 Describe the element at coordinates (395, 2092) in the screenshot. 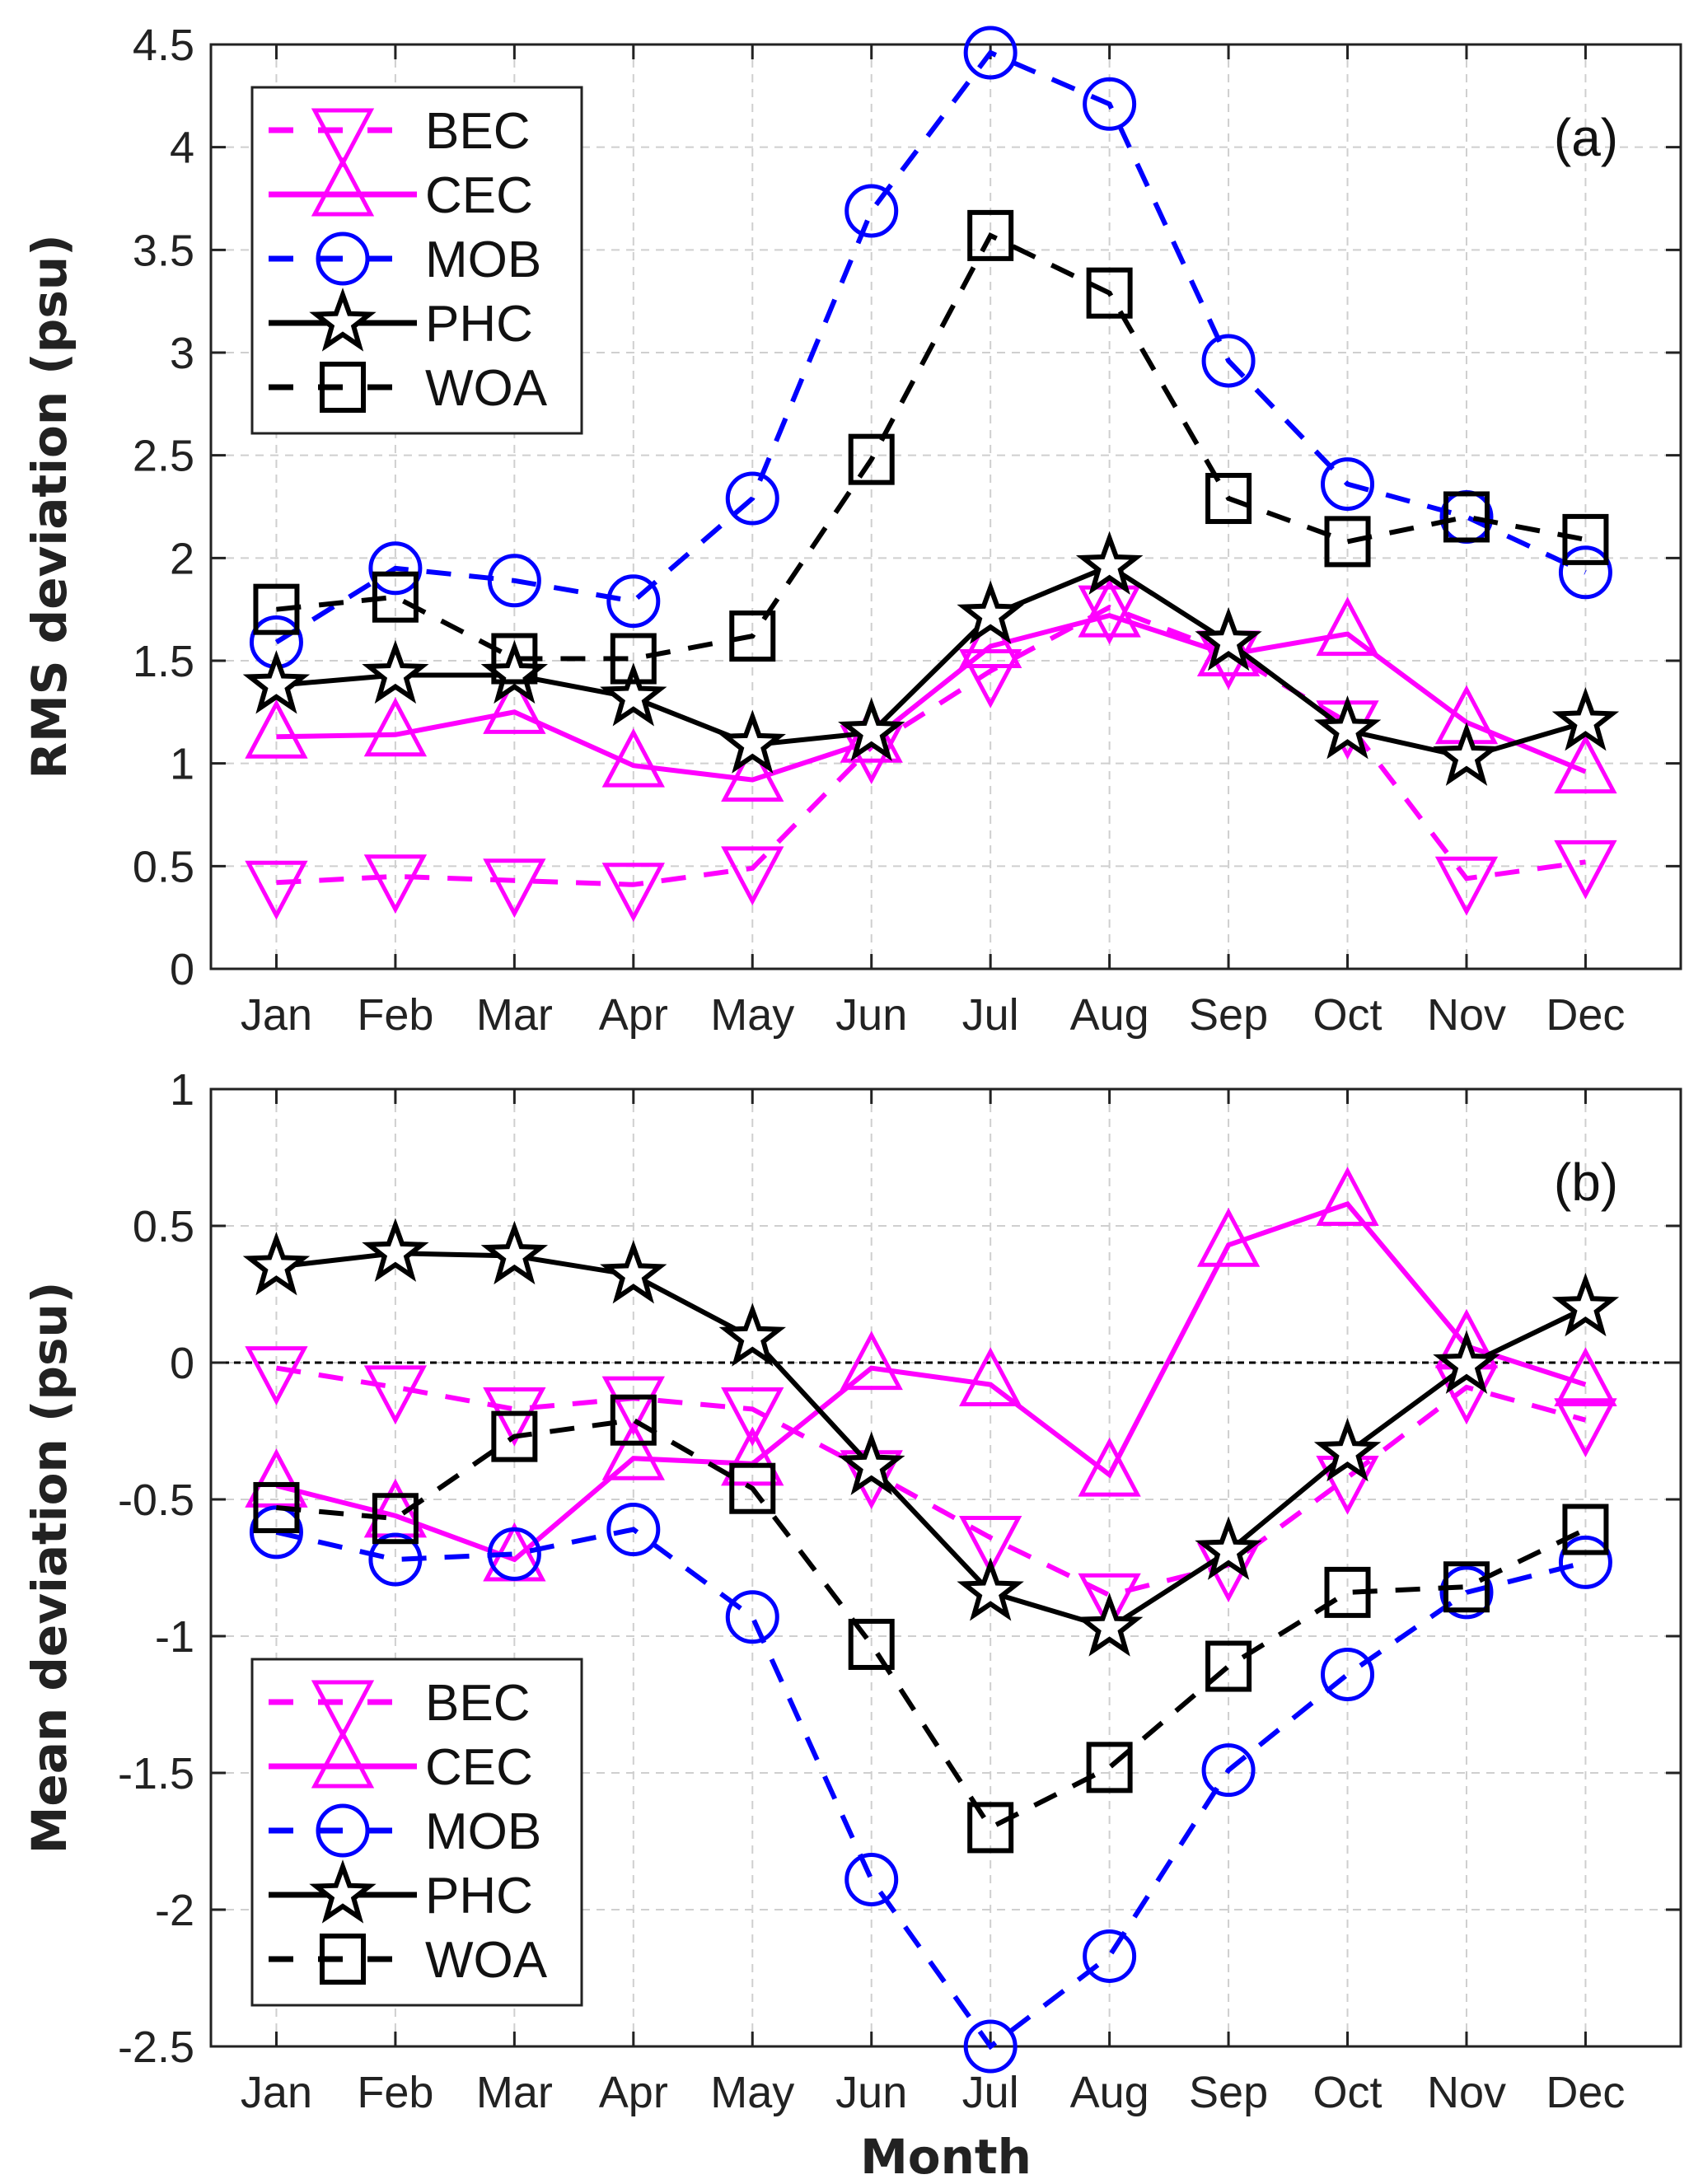

I see `x-tick-label: Feb` at that location.